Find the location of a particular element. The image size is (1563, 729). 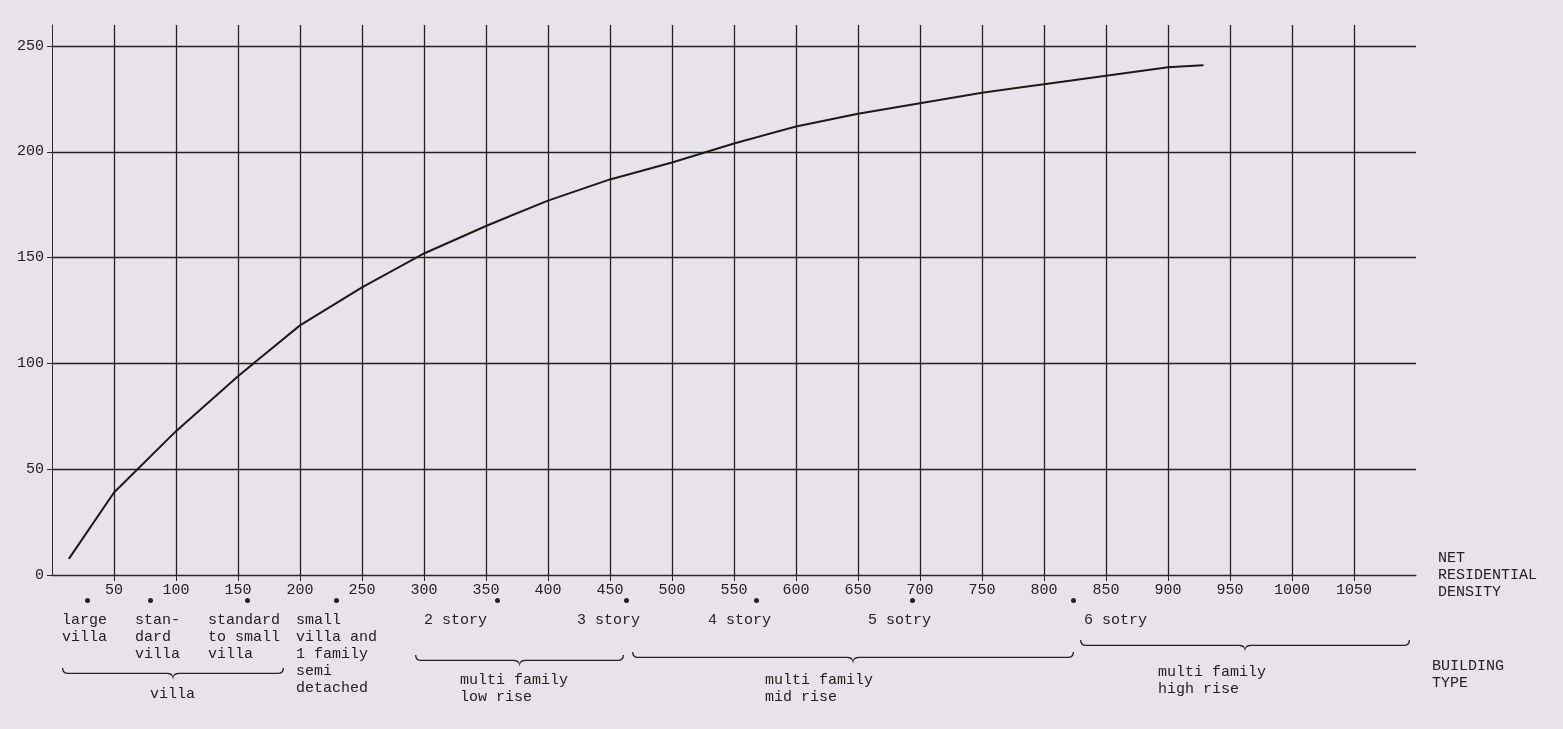

y-tick-label: 50 is located at coordinates (34, 469).